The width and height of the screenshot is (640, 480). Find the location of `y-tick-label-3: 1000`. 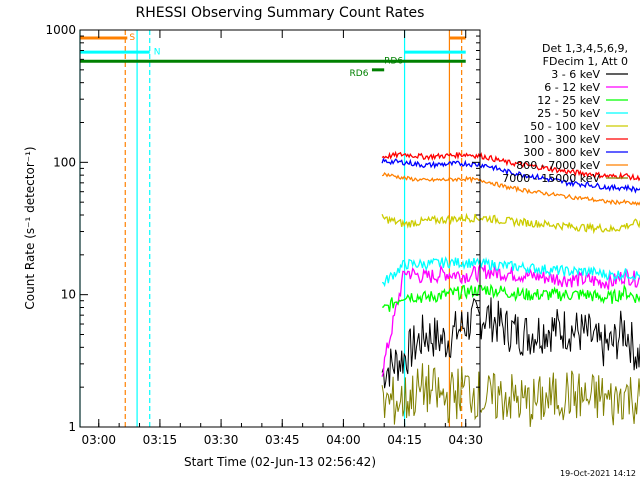

y-tick-label-3: 1000 is located at coordinates (60, 30).